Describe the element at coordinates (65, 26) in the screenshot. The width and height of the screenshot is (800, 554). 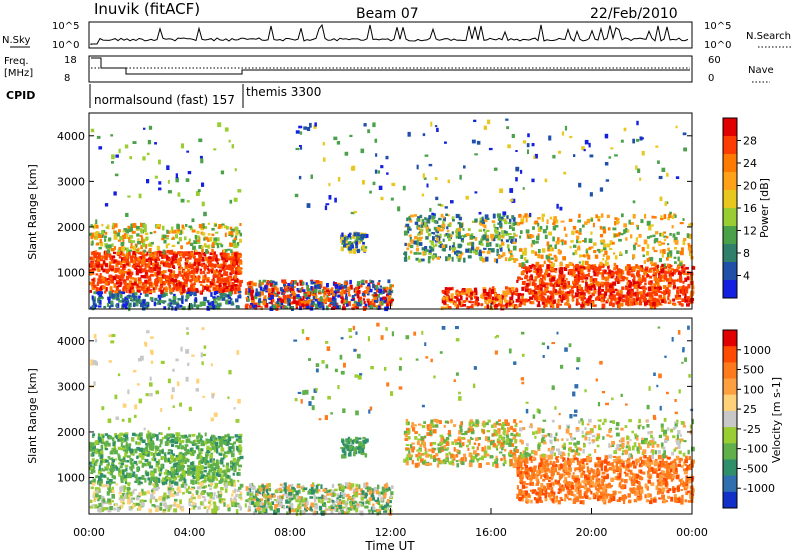
I see `nsky-tick-top: 10^5` at that location.